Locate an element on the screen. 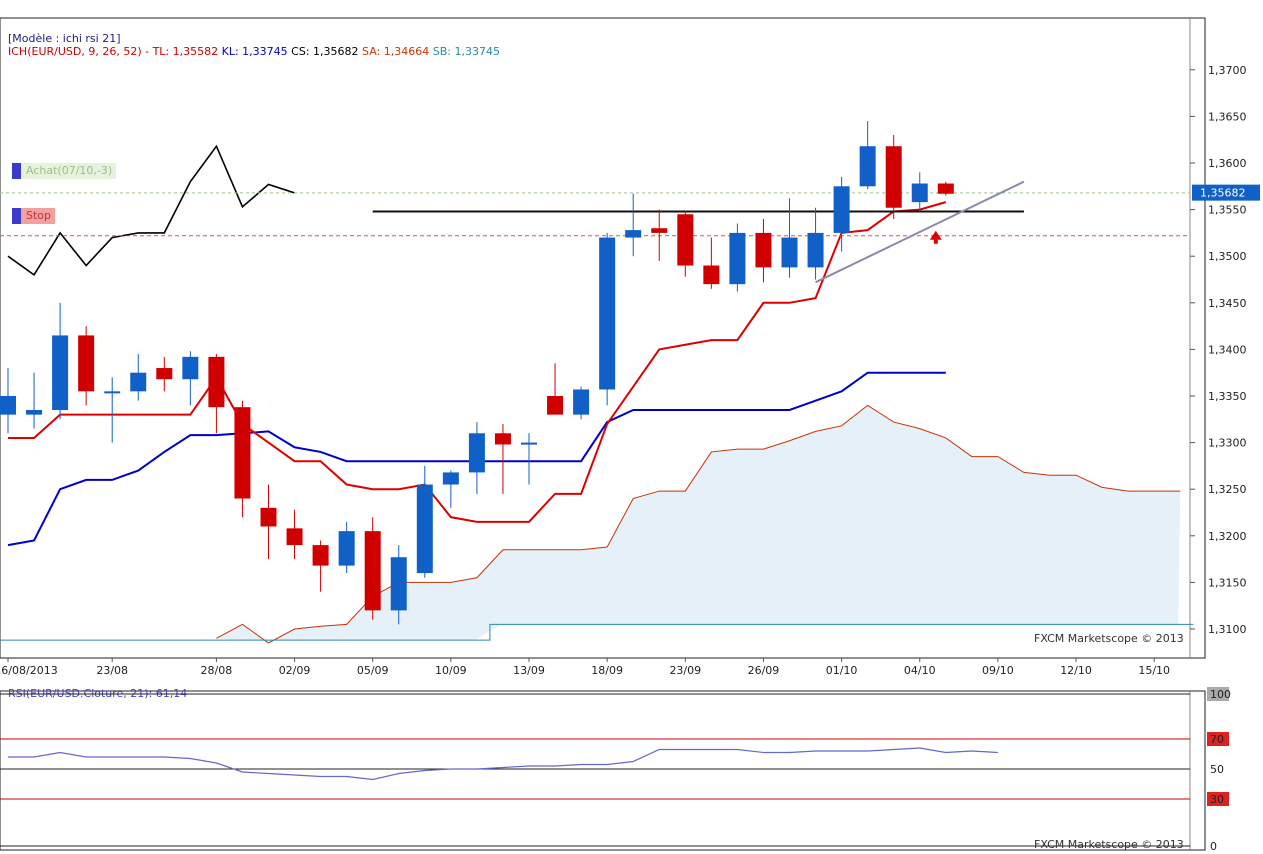 The image size is (1263, 854). rsi-tick-label: 30 is located at coordinates (1217, 799).